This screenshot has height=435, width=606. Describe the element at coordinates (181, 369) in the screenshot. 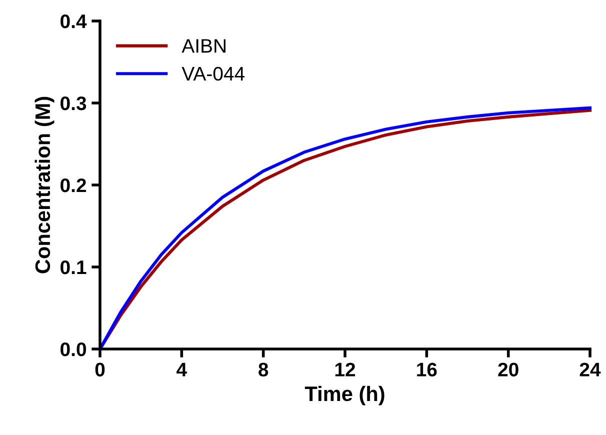

I see `x-tick-label: 4` at that location.